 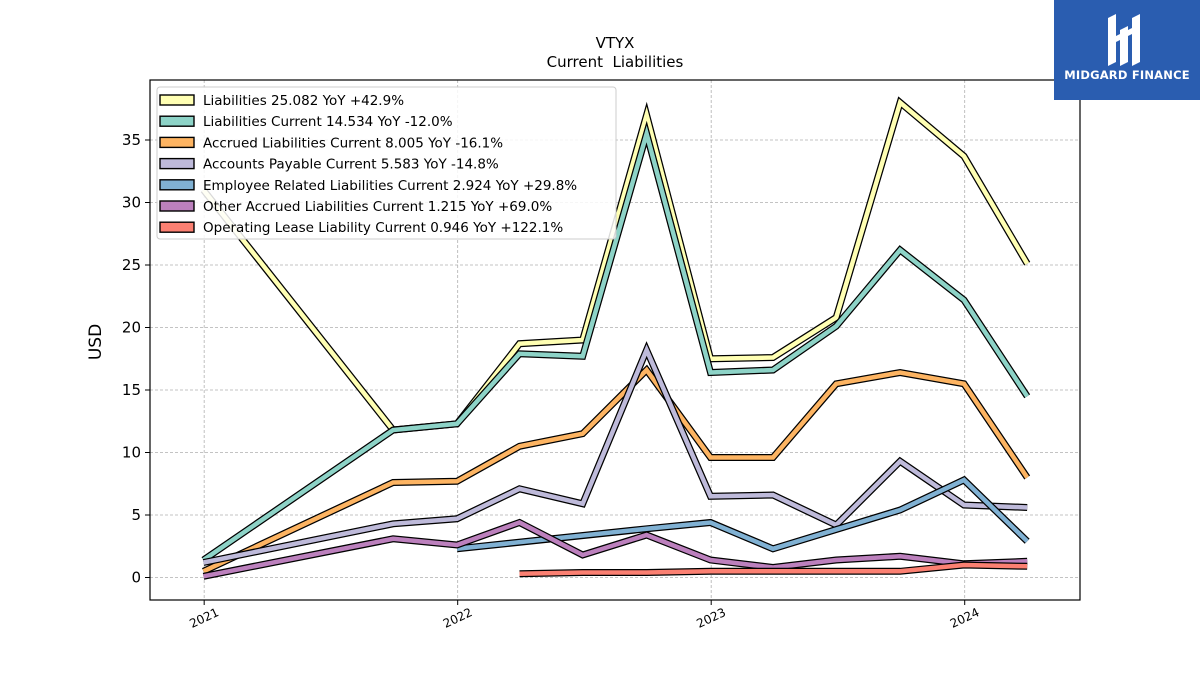 What do you see at coordinates (136, 515) in the screenshot?
I see `y-tick-label: 5` at bounding box center [136, 515].